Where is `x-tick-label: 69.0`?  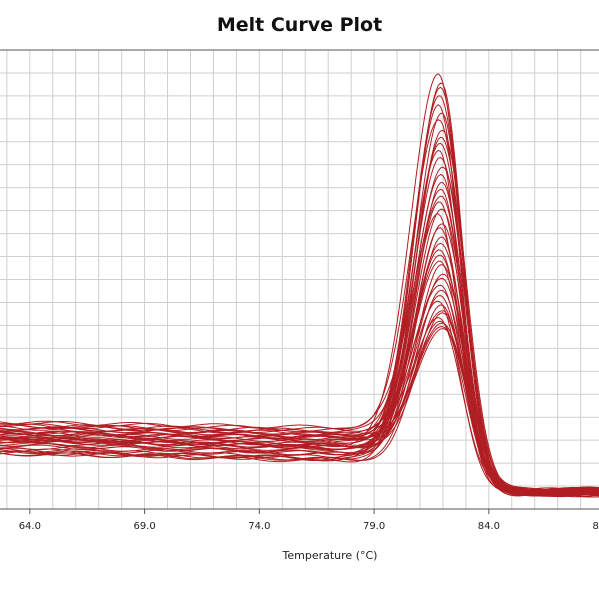 x-tick-label: 69.0 is located at coordinates (144, 526).